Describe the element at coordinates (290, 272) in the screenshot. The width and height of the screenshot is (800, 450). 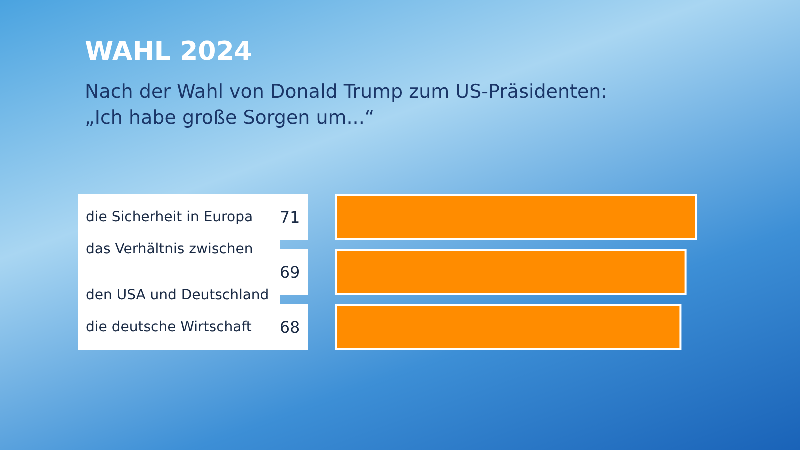
I see `data-label: 69` at that location.